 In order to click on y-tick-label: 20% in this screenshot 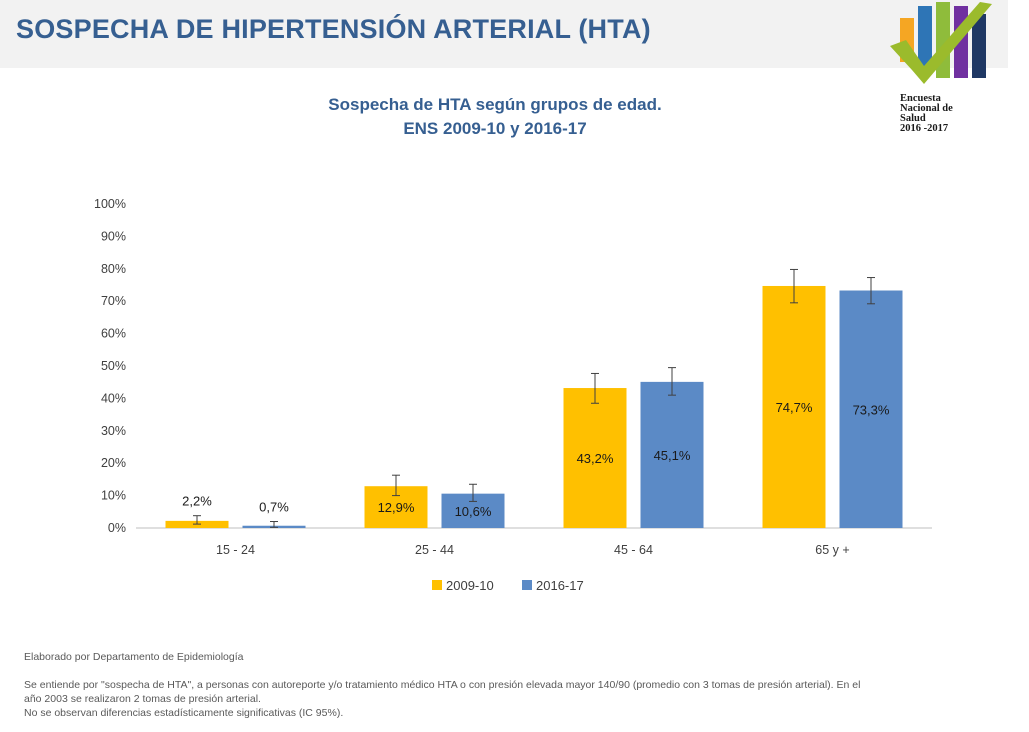, I will do `click(113, 463)`.